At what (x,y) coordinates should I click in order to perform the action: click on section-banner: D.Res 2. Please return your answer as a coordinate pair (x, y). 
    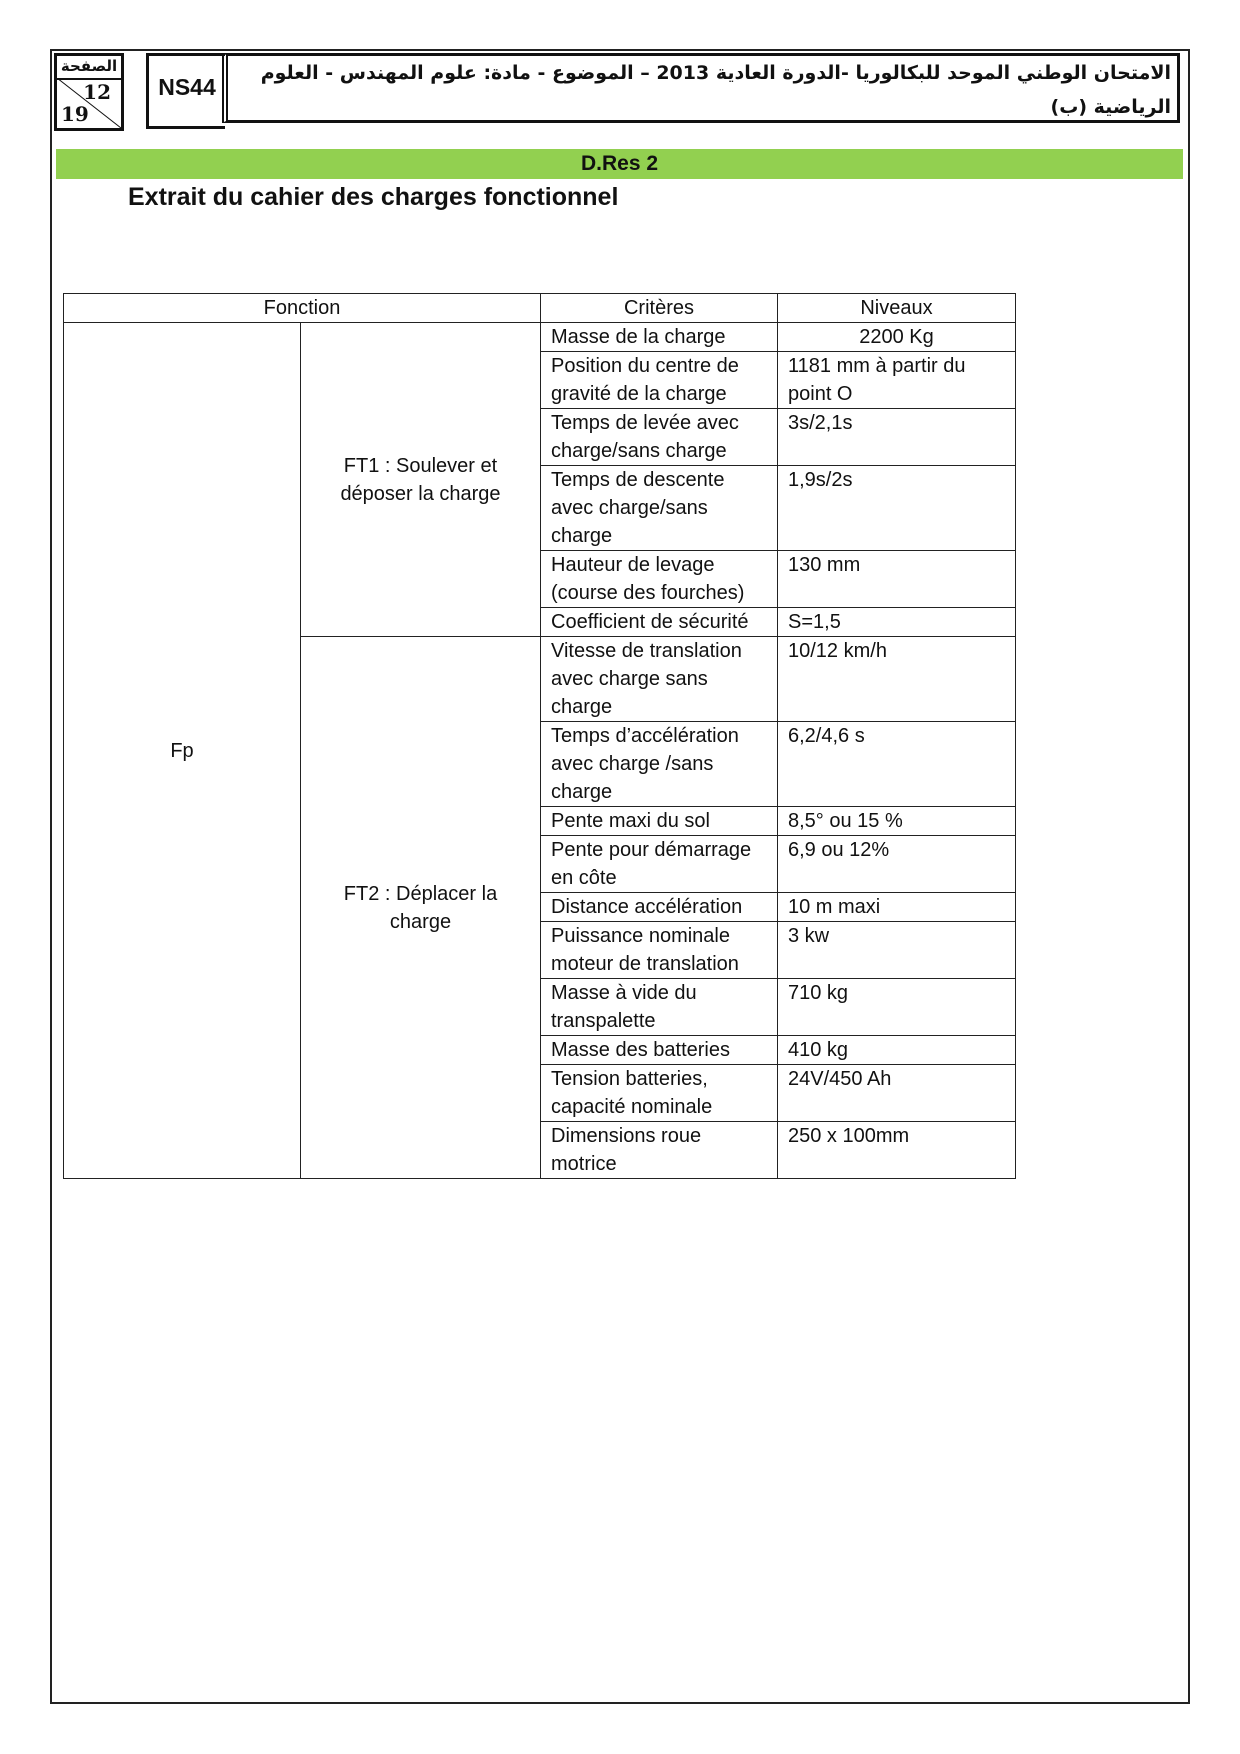
    Looking at the image, I should click on (619, 164).